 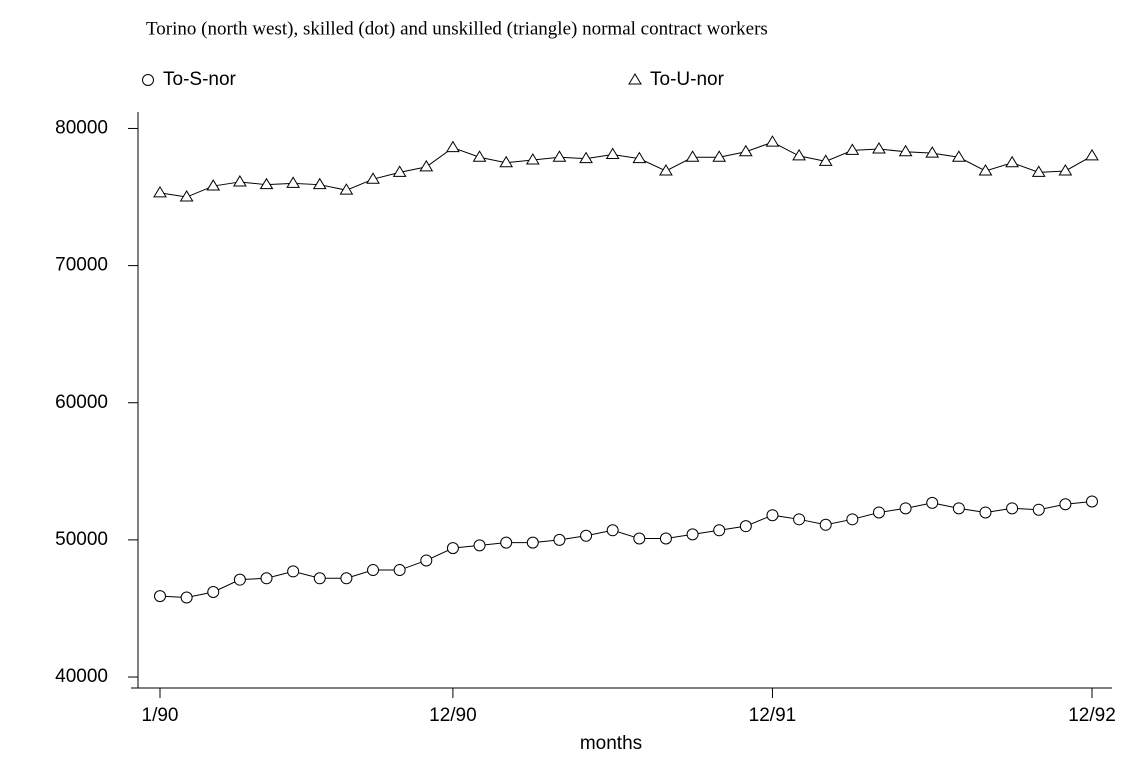 What do you see at coordinates (81, 402) in the screenshot?
I see `y-tick-label: 60000` at bounding box center [81, 402].